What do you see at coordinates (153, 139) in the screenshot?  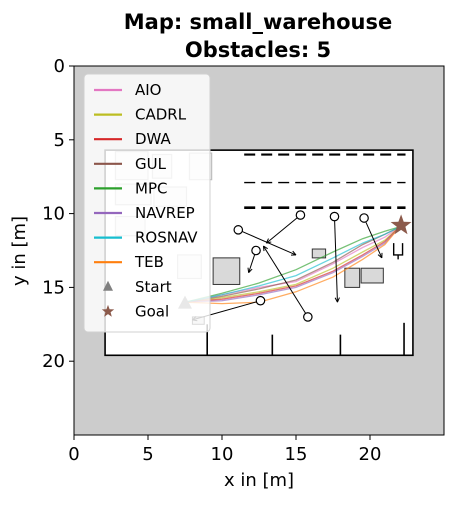 I see `legend-label-dwa: DWA` at bounding box center [153, 139].